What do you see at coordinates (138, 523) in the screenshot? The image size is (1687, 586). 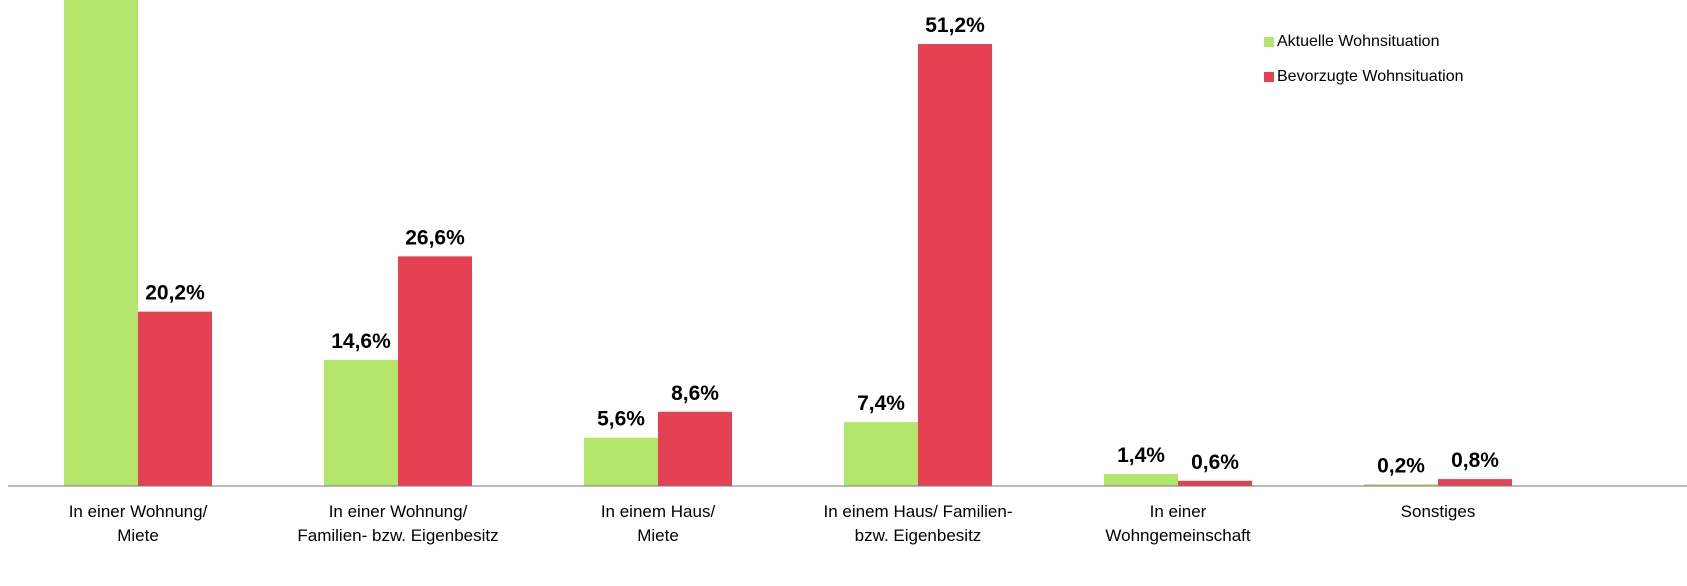 I see `x-tick-label: In einer Wohnung/ Miete` at bounding box center [138, 523].